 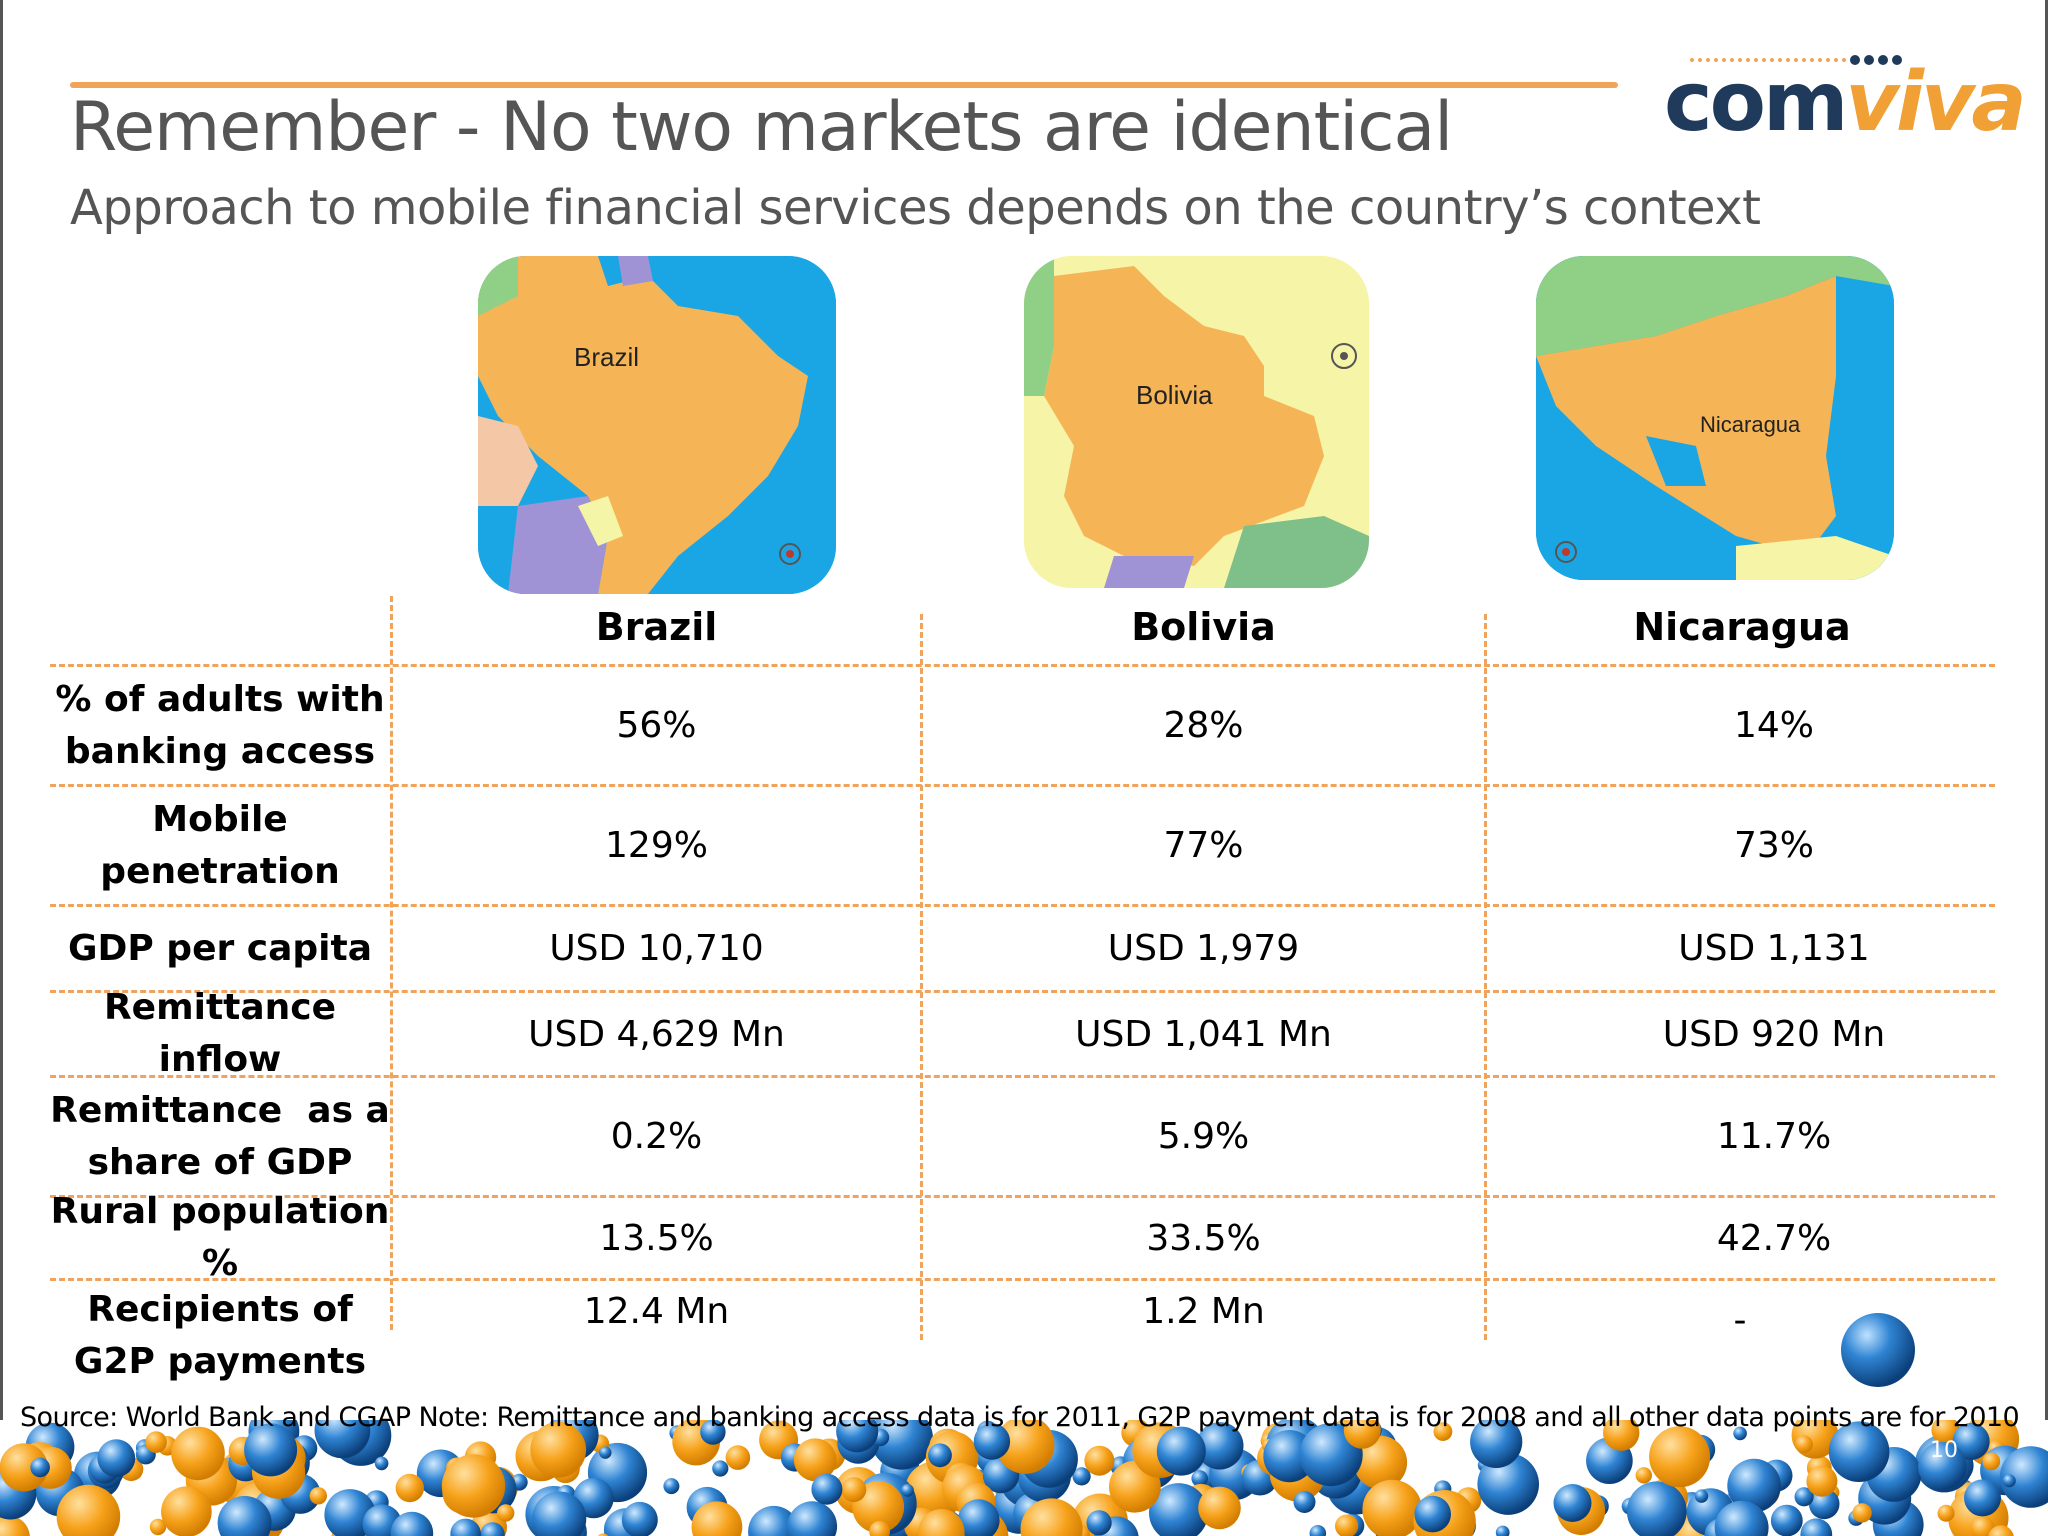 I want to click on table-cell: 5.9%, so click(x=1203, y=1136).